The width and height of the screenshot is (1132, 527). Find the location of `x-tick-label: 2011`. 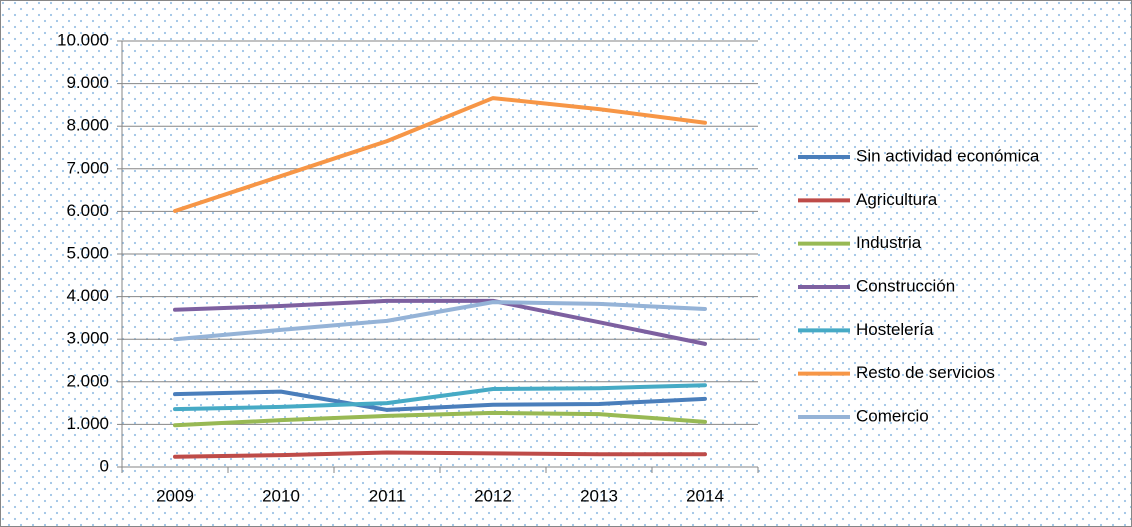

x-tick-label: 2011 is located at coordinates (387, 495).